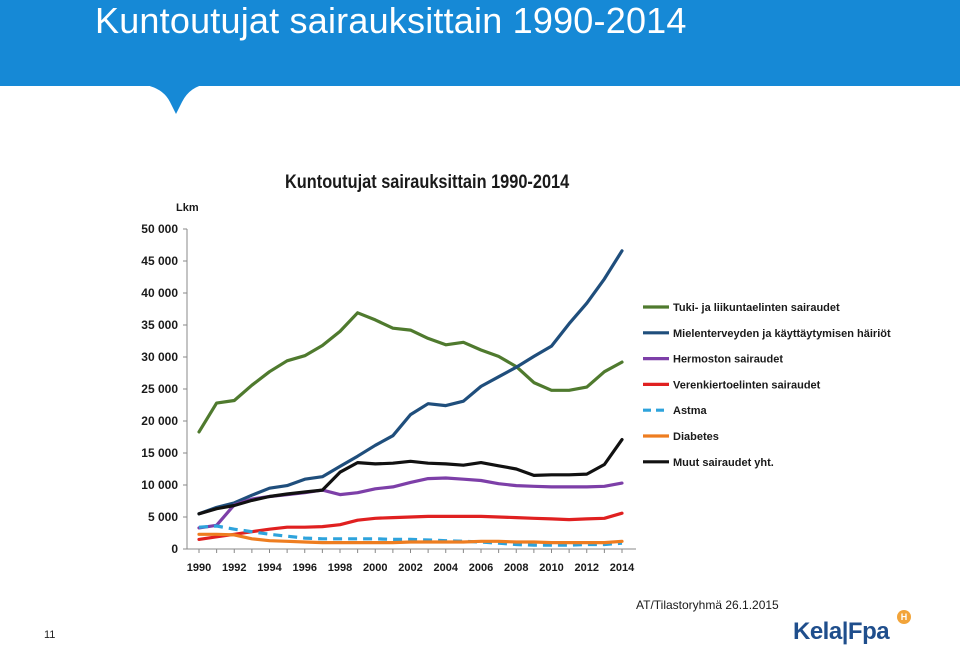 The height and width of the screenshot is (651, 960). I want to click on y-tick-label: 15 000, so click(159, 453).